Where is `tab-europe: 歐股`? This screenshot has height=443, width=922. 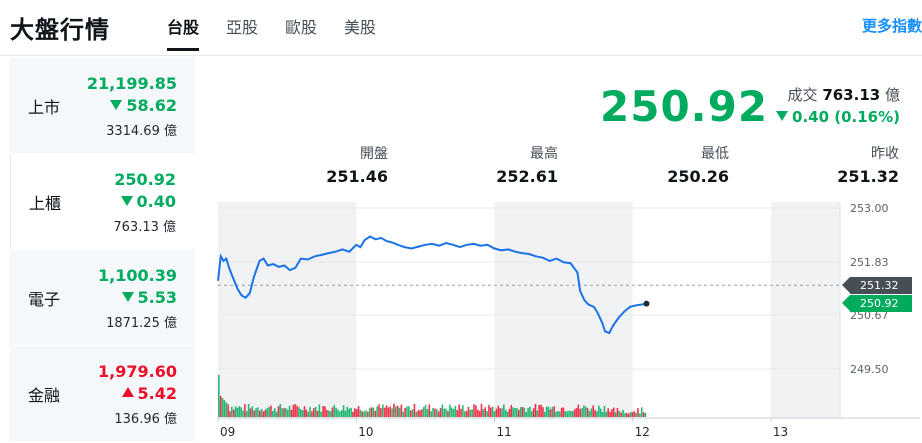
tab-europe: 歐股 is located at coordinates (301, 27).